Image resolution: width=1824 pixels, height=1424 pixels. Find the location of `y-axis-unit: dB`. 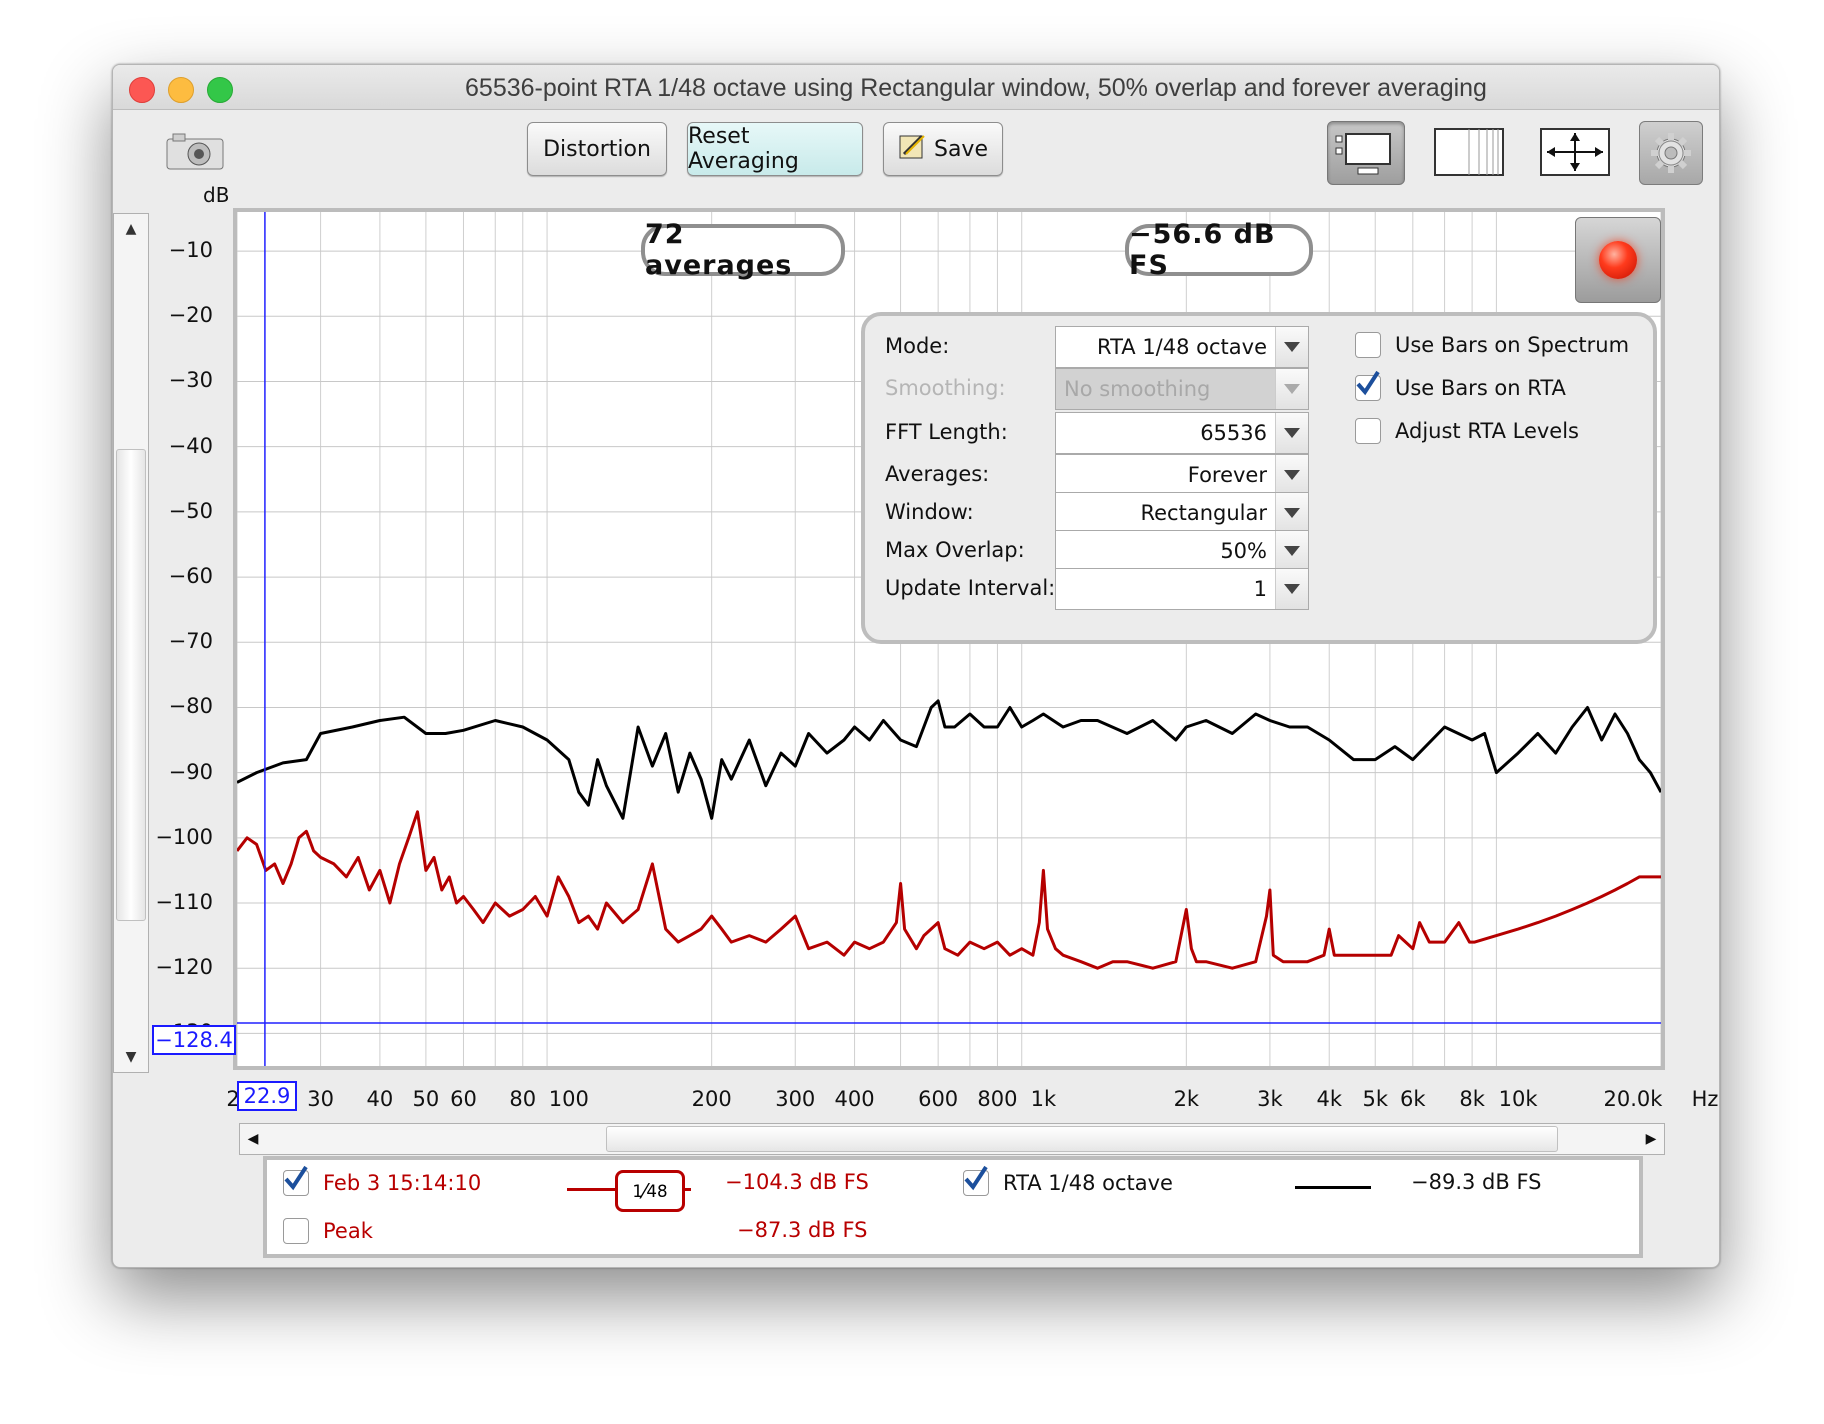

y-axis-unit: dB is located at coordinates (216, 195).